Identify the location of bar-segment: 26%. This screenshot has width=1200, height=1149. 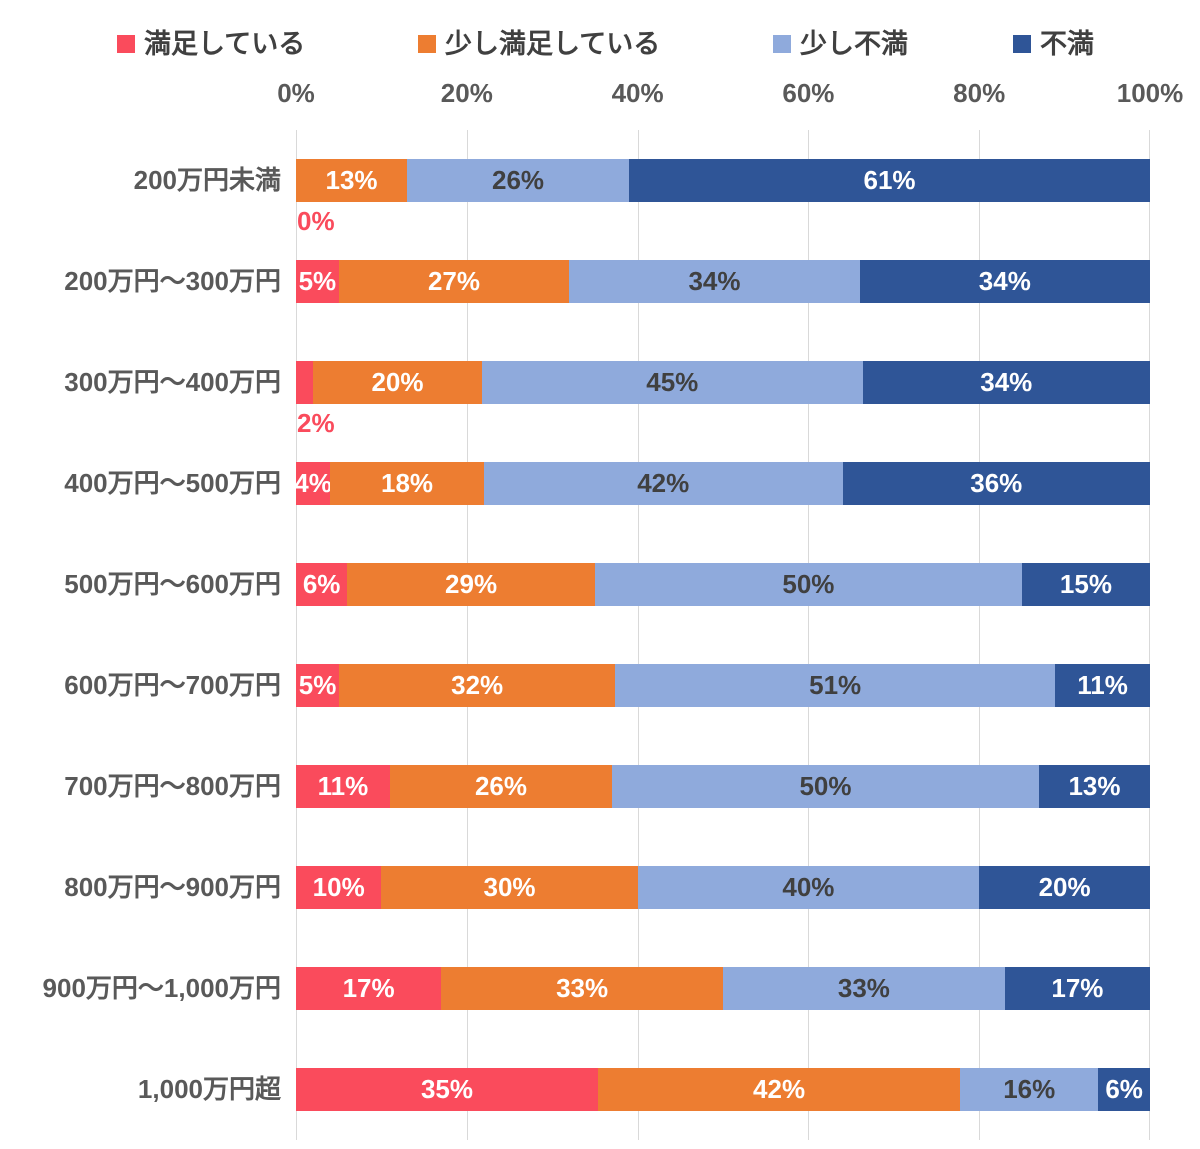
(500, 786).